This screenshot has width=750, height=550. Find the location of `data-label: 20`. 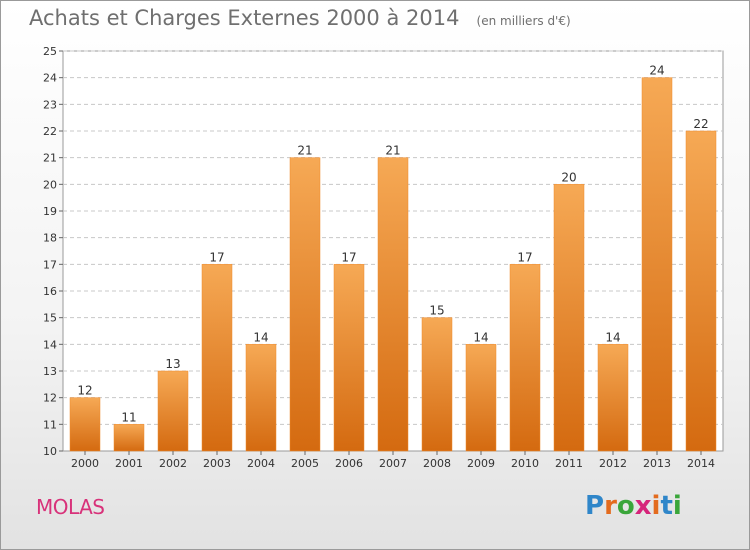

data-label: 20 is located at coordinates (568, 177).